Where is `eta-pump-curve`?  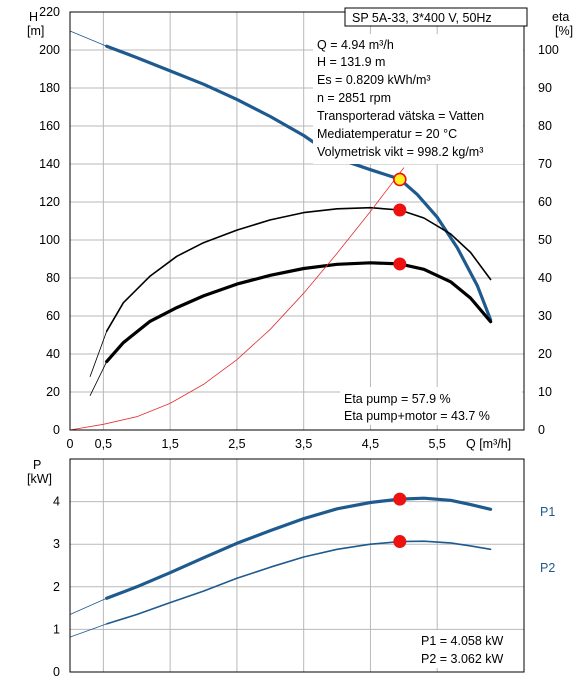
eta-pump-curve is located at coordinates (298, 269).